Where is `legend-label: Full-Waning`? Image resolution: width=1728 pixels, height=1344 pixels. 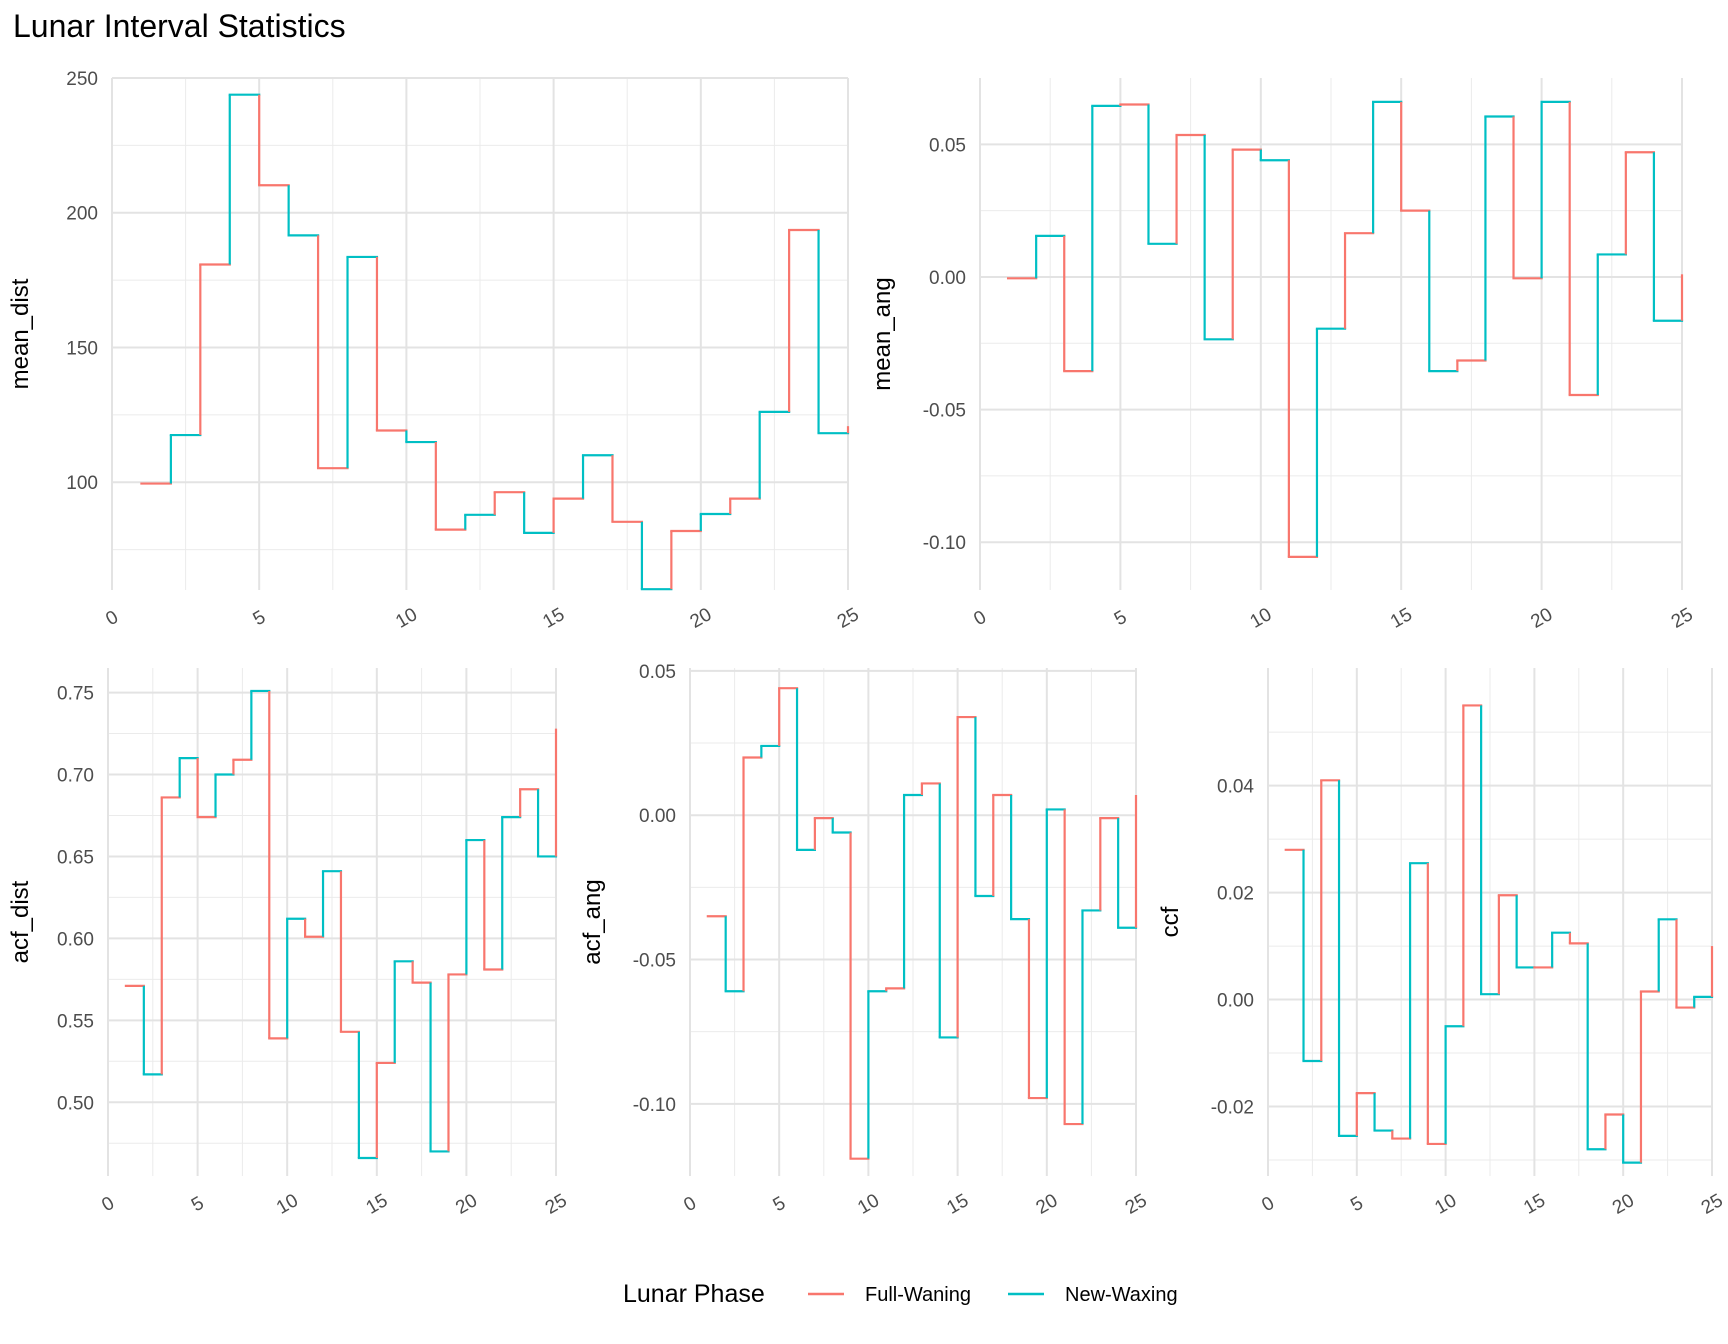 legend-label: Full-Waning is located at coordinates (918, 1295).